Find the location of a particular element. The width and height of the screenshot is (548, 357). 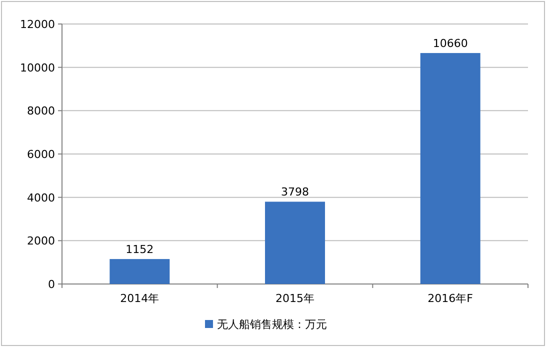

x-tick-label: 2014年 is located at coordinates (140, 298).